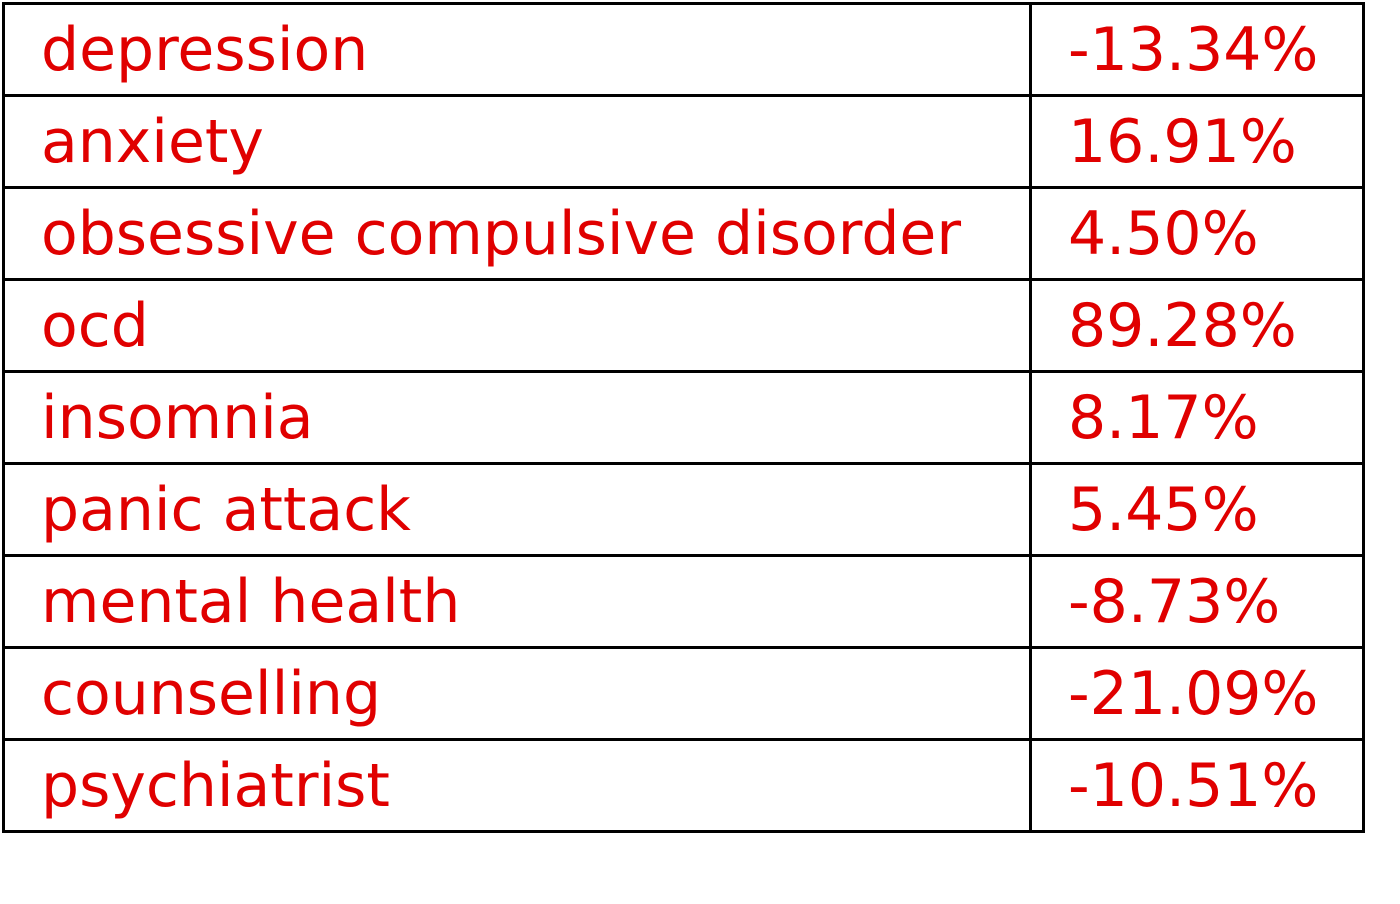 This screenshot has height=904, width=1400. Describe the element at coordinates (517, 693) in the screenshot. I see `term-cell: counselling` at that location.